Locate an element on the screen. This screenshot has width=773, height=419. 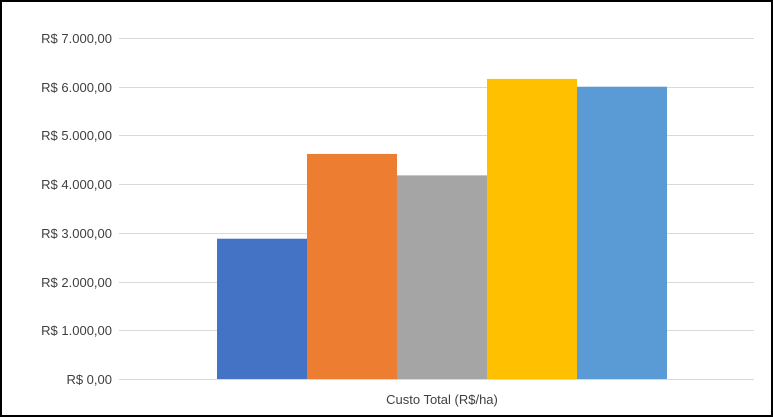
y-tick-label: R$ 5.000,00 is located at coordinates (76, 135).